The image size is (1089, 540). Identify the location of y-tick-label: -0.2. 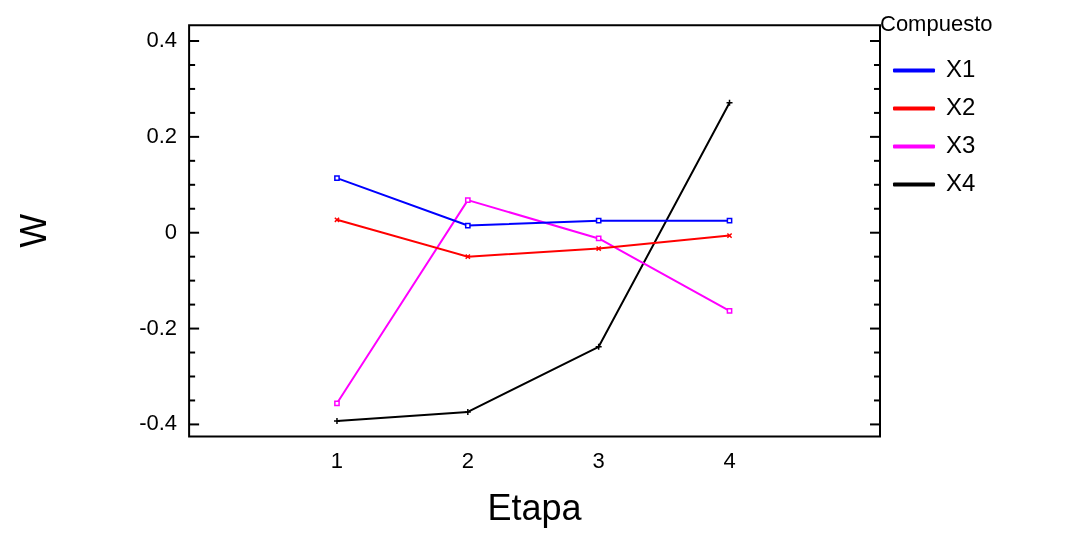
(158, 327).